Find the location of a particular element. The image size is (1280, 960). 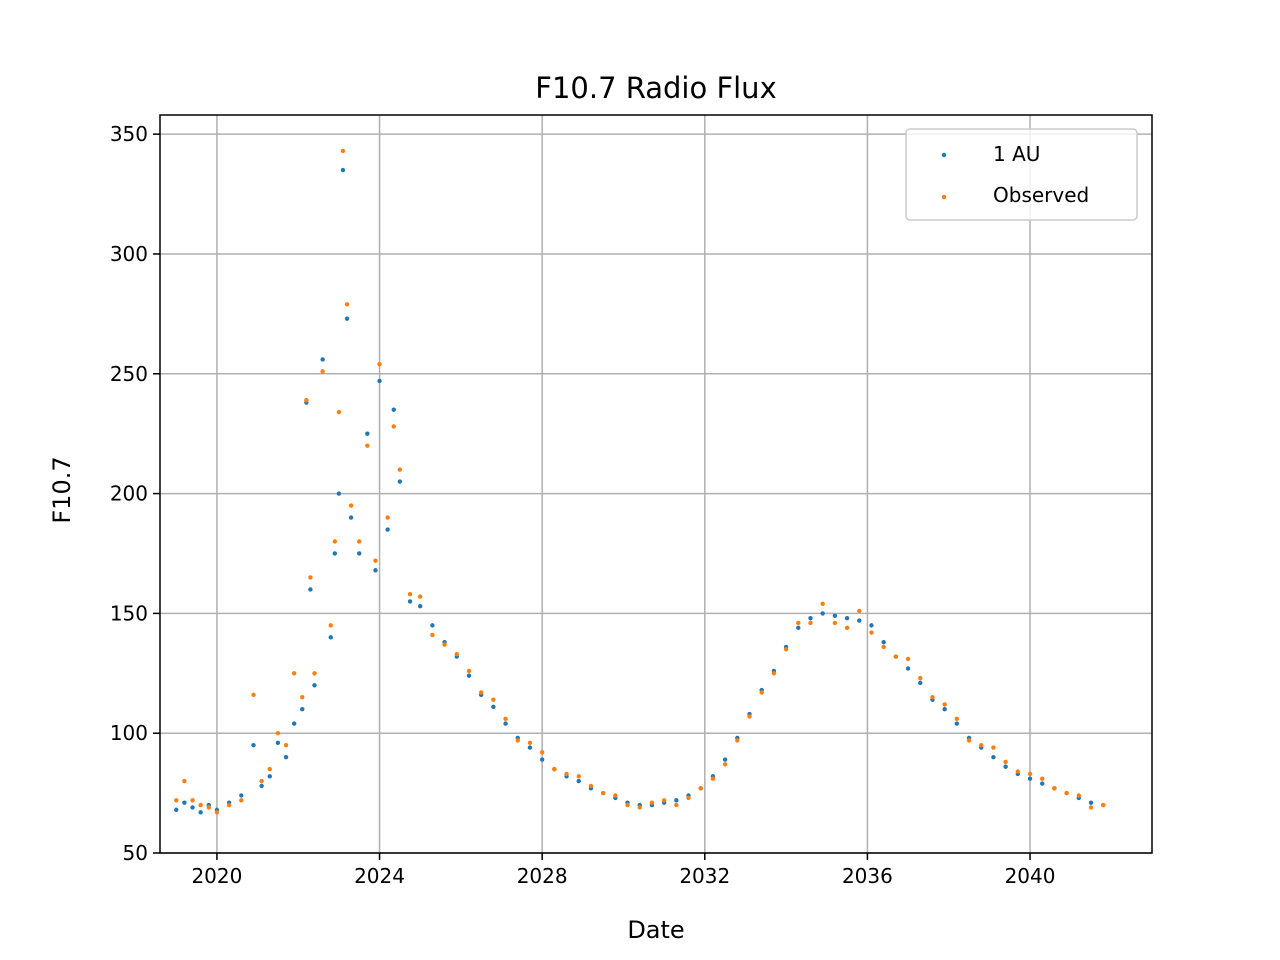

y-tick-label: 250 is located at coordinates (129, 374).